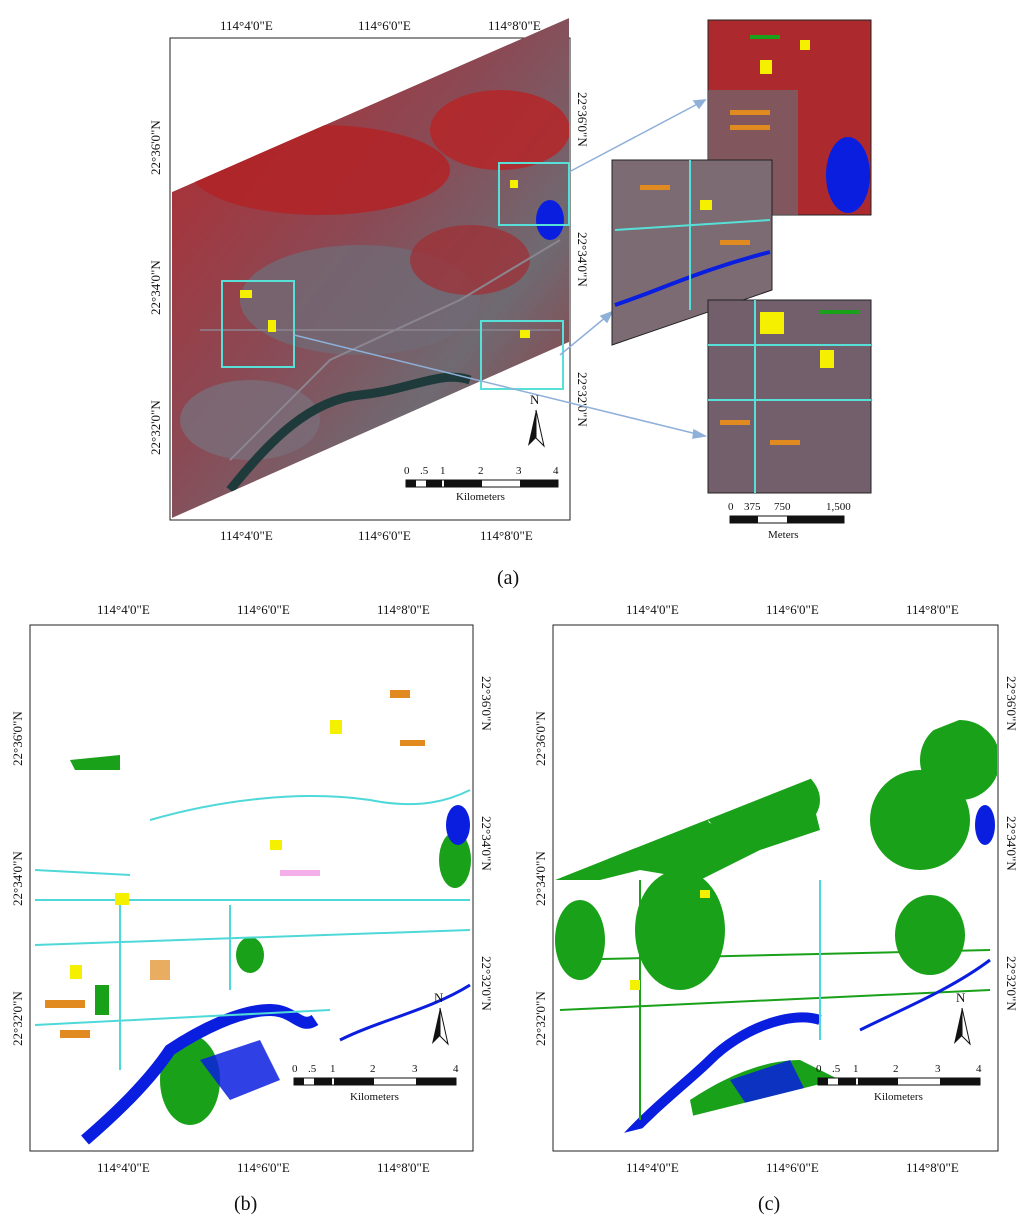 The width and height of the screenshot is (1024, 1227). Describe the element at coordinates (582, 259) in the screenshot. I see `a-lat-right-2: 22°34'0"N` at that location.